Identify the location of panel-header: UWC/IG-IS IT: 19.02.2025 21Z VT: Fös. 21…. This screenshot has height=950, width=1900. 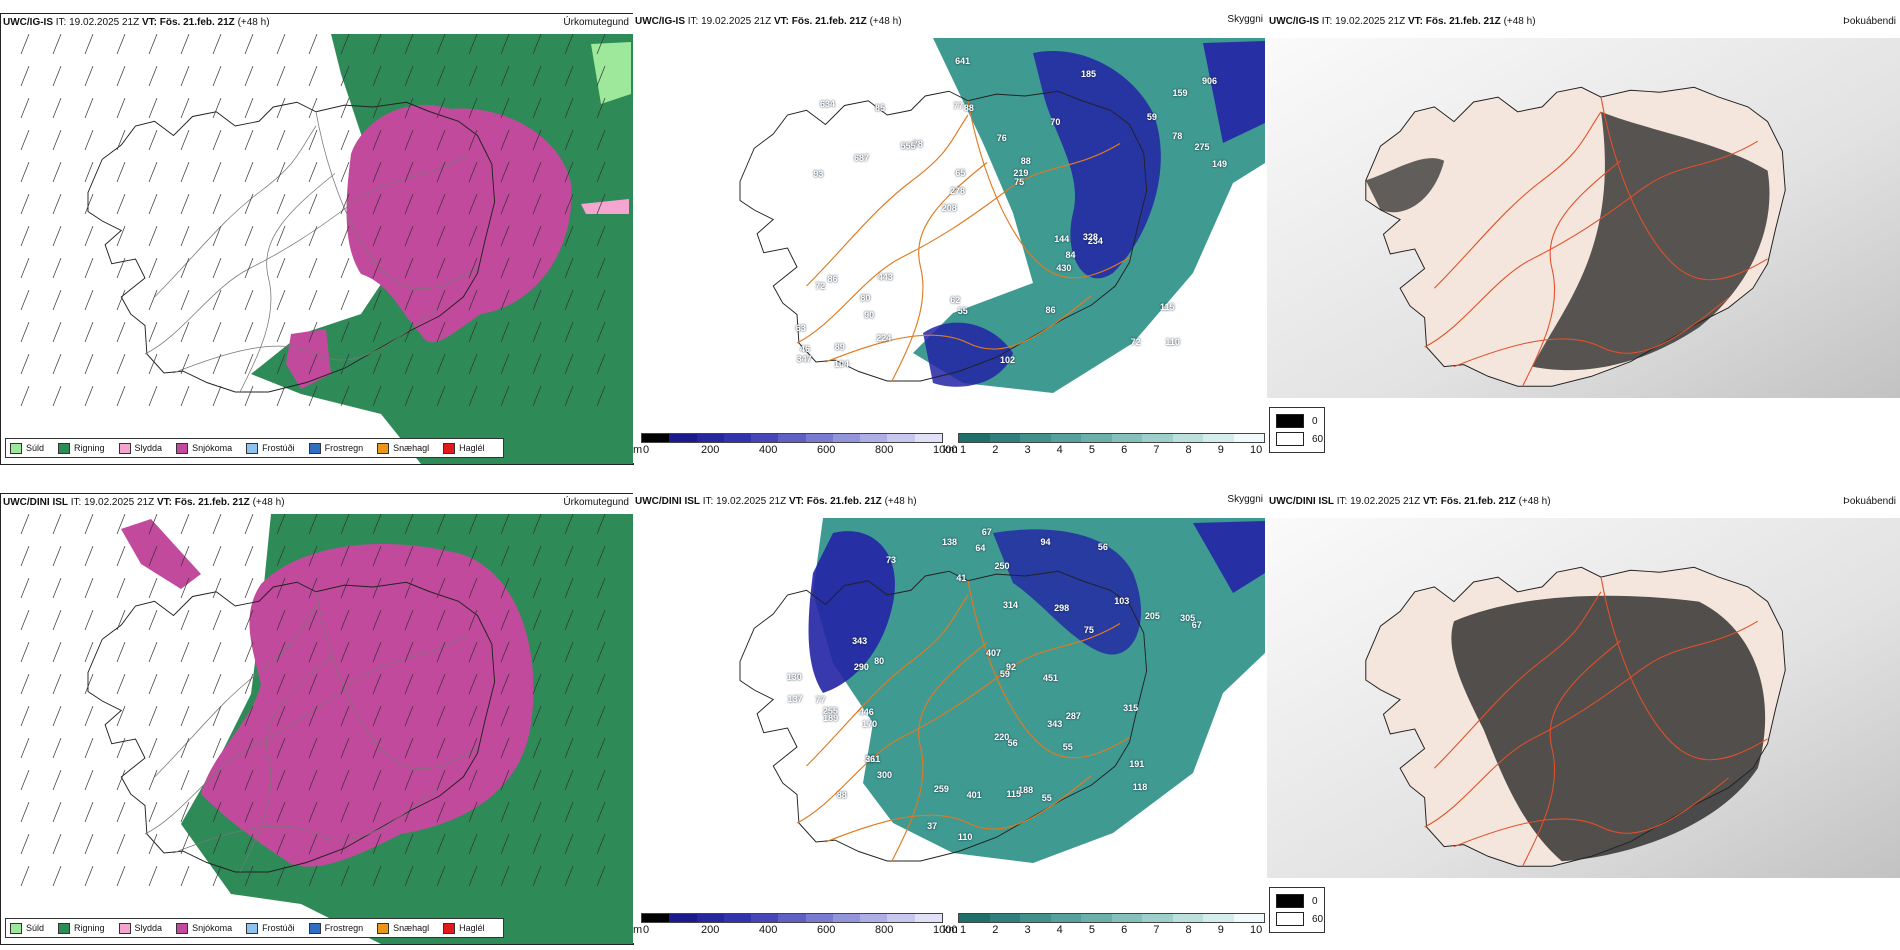
(136, 22).